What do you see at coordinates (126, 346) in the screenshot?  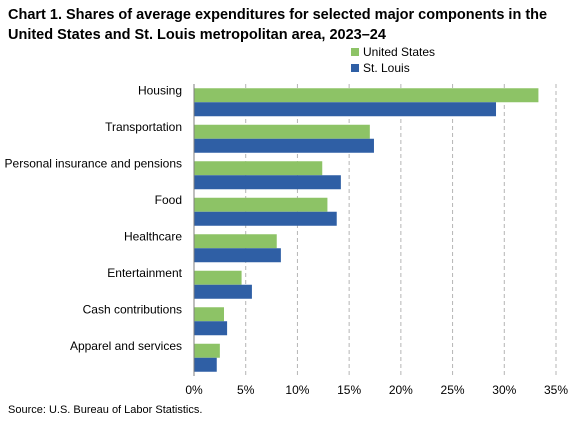 I see `category-label: Apparel and services` at bounding box center [126, 346].